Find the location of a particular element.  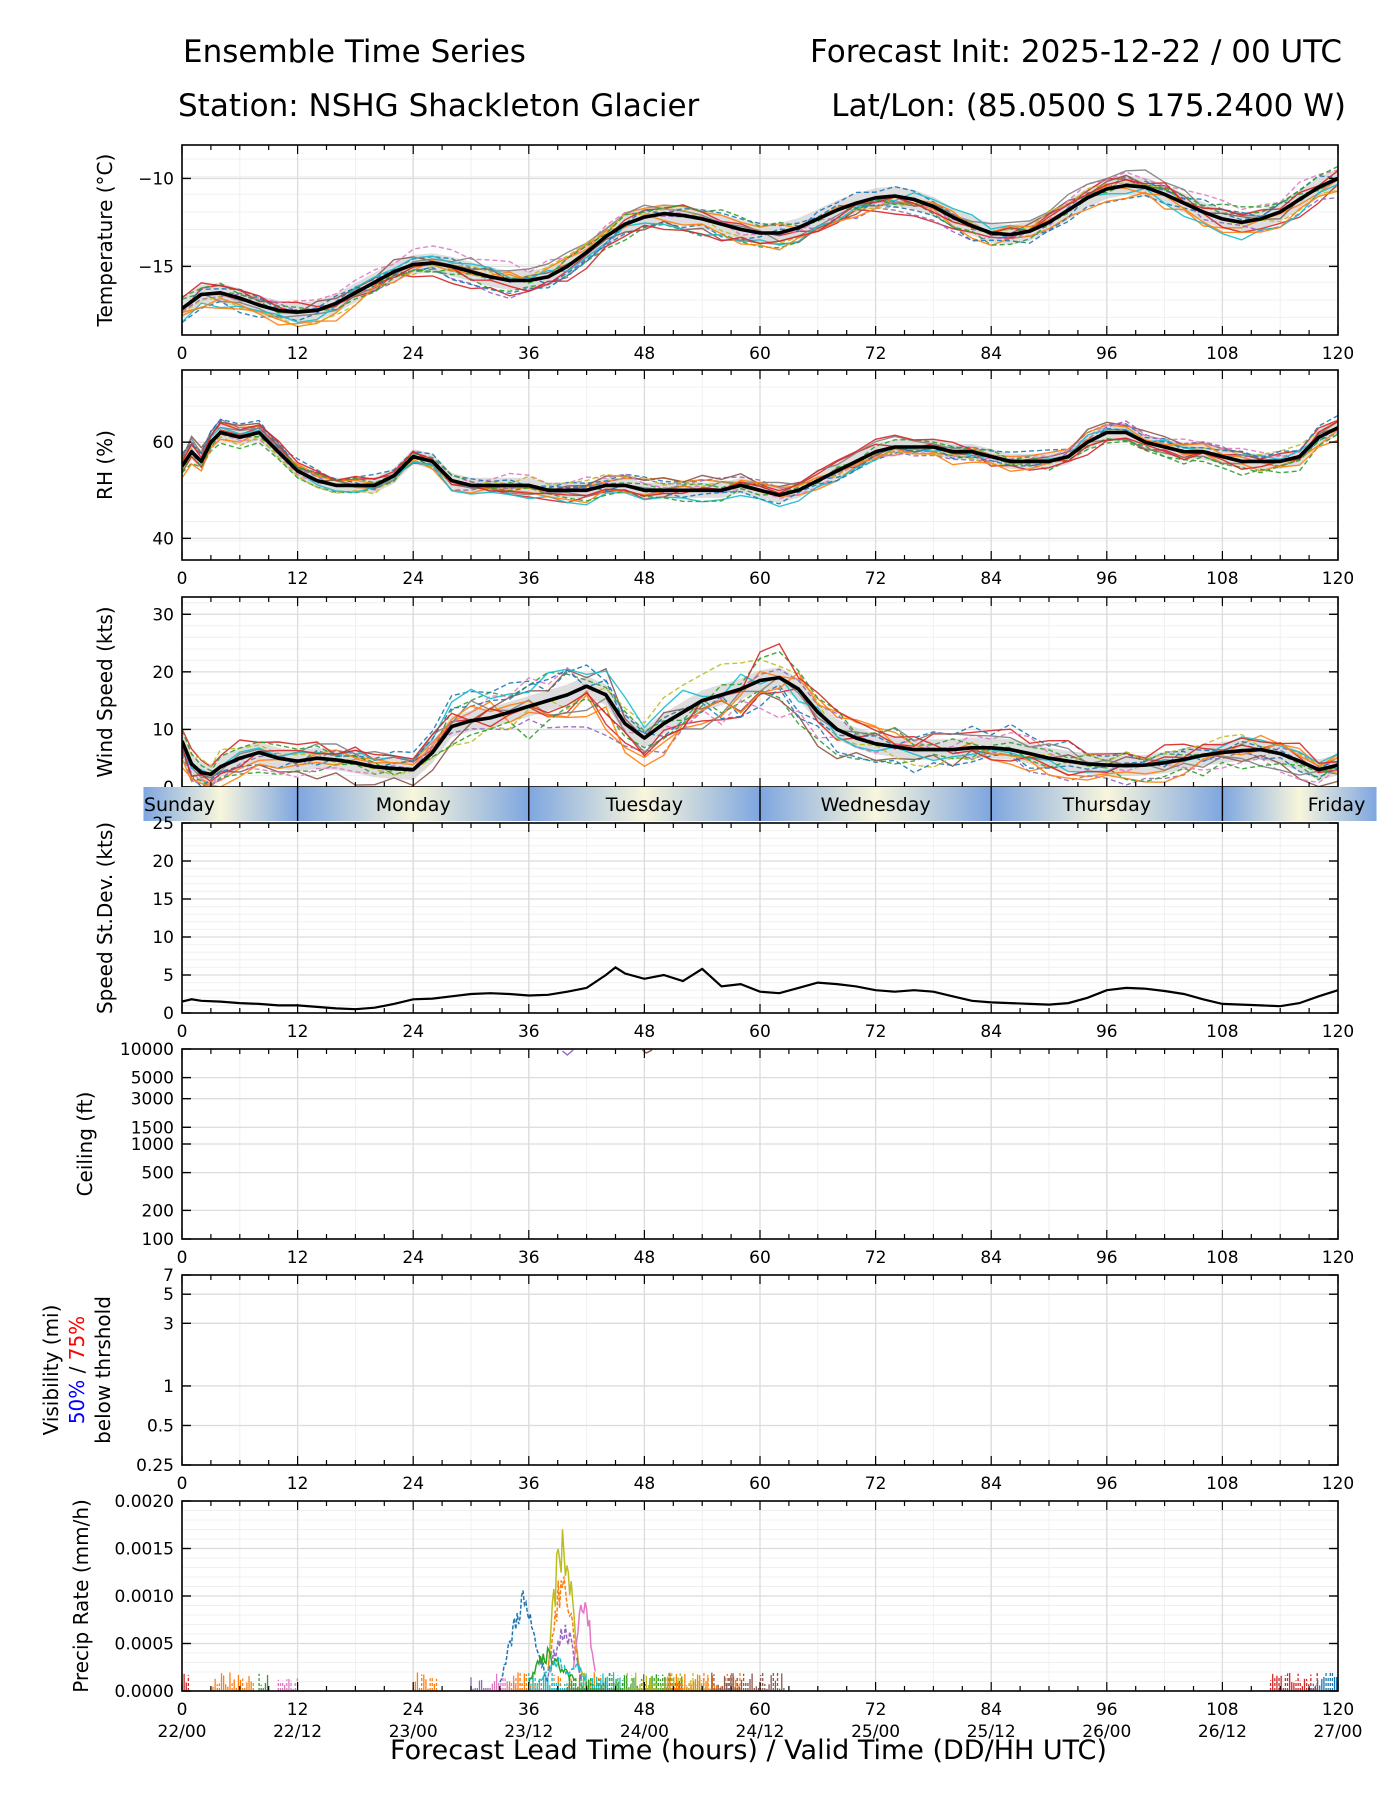

y-tick-label: 0.25 is located at coordinates (155, 1466).